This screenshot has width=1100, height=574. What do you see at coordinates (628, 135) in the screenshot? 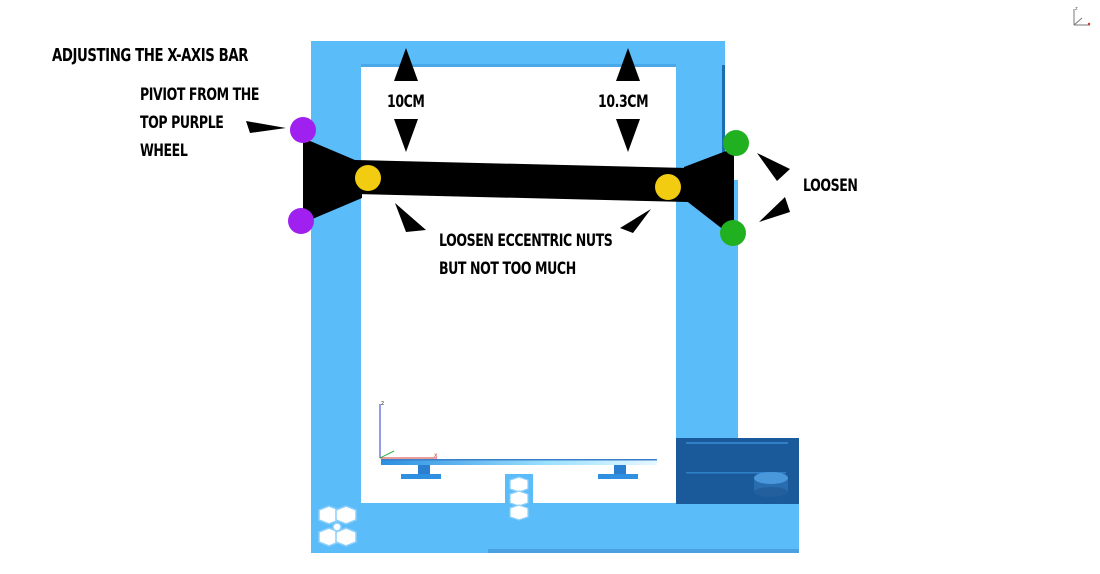
I see `arrow-down-right` at bounding box center [628, 135].